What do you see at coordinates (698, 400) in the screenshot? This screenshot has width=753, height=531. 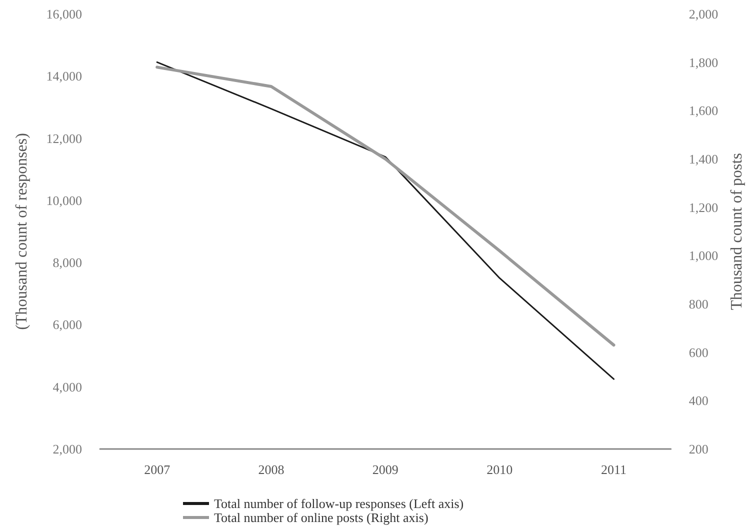 I see `y2-tick-label: 400` at bounding box center [698, 400].